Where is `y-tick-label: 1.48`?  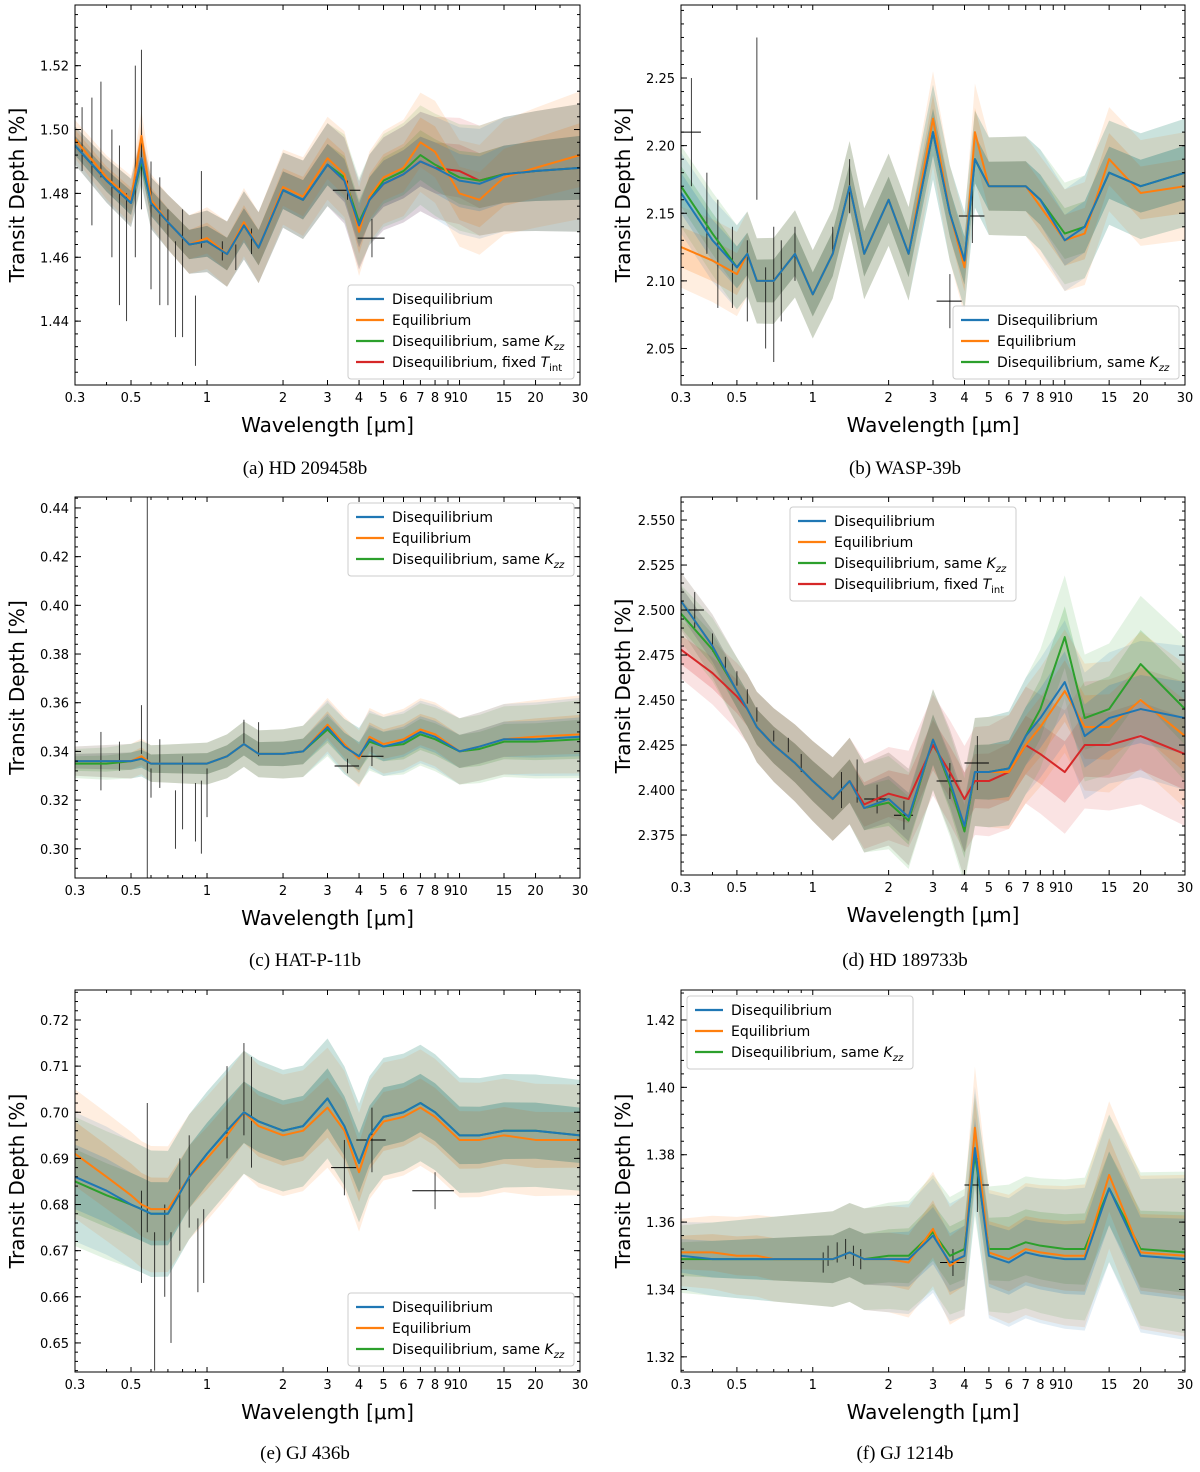
y-tick-label: 1.48 is located at coordinates (54, 194).